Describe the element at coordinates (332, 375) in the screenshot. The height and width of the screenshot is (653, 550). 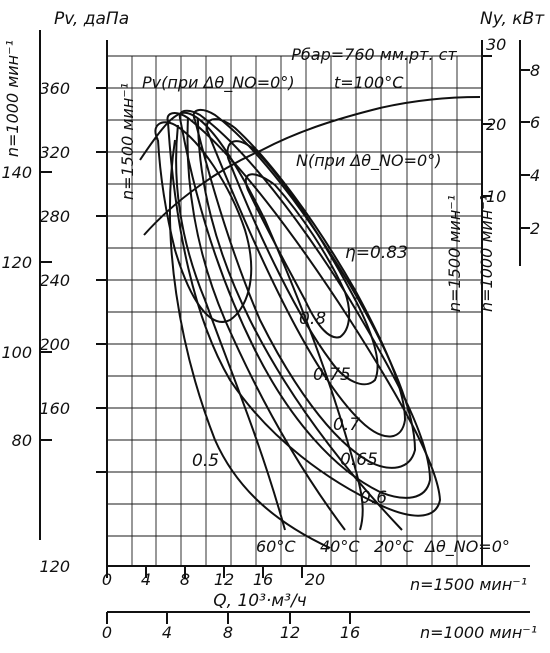
I see `efficiency-label: 0.75` at that location.